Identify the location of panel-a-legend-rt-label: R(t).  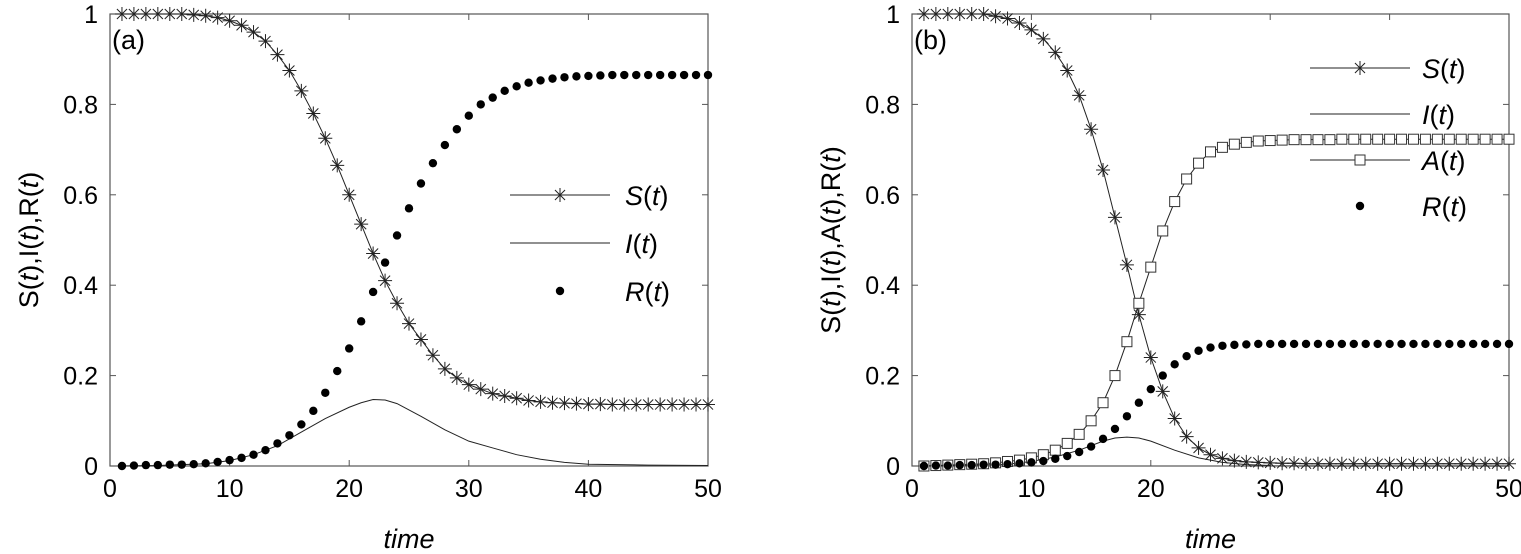
(647, 292).